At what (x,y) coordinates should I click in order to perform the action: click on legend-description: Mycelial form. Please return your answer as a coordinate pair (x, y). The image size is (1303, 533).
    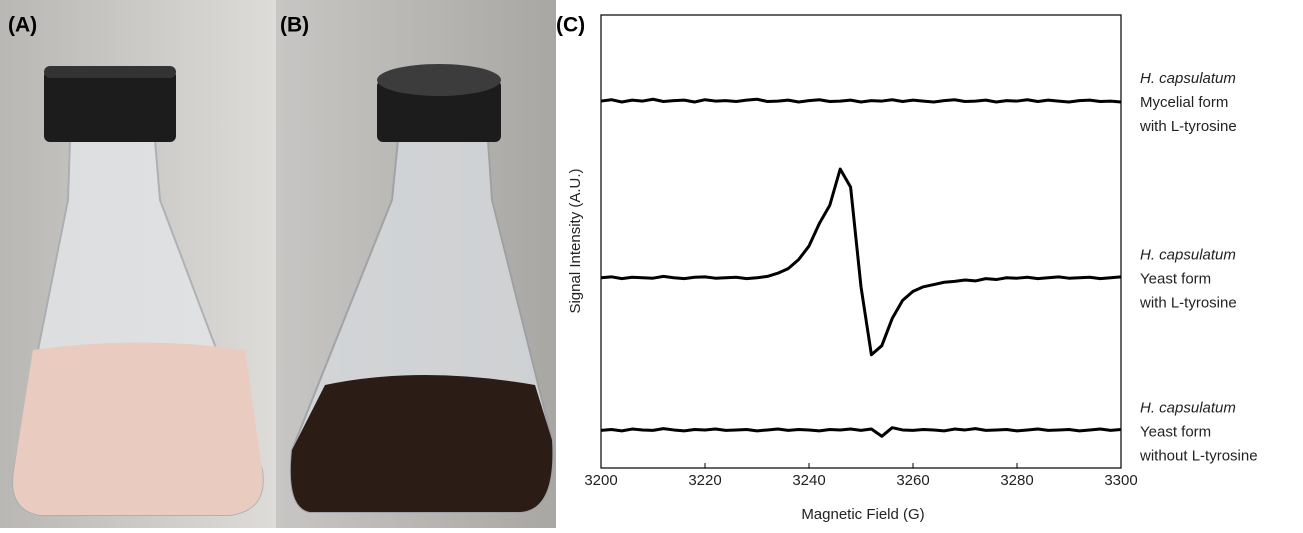
    Looking at the image, I should click on (1184, 102).